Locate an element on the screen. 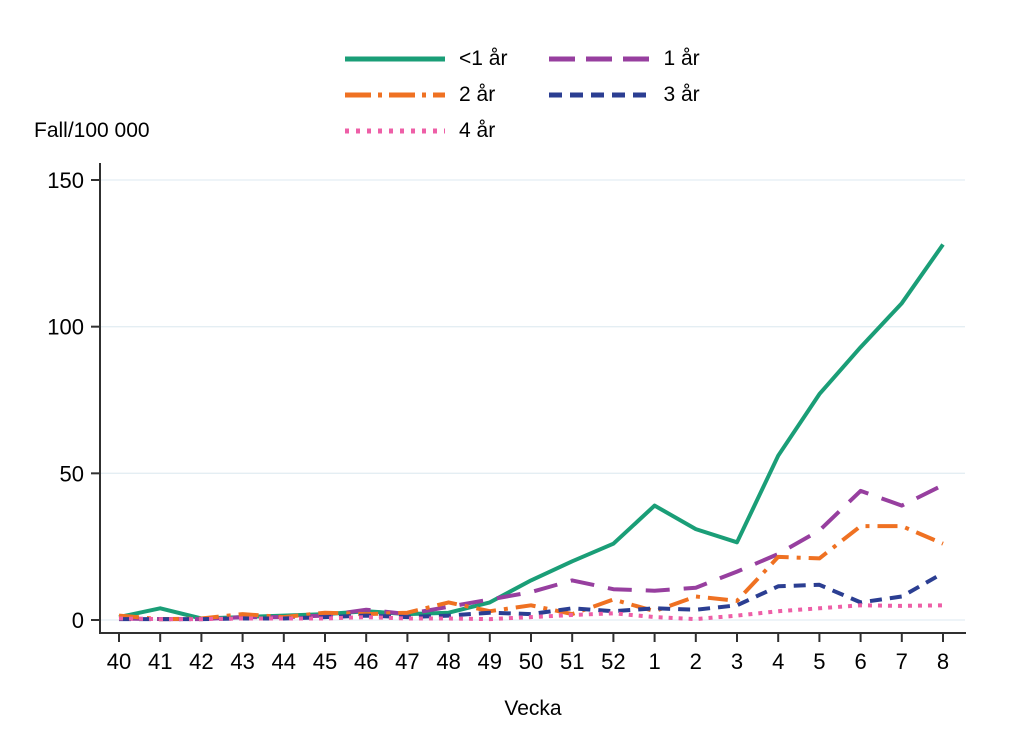 This screenshot has height=746, width=1025. x-tick-label: 42 is located at coordinates (201, 661).